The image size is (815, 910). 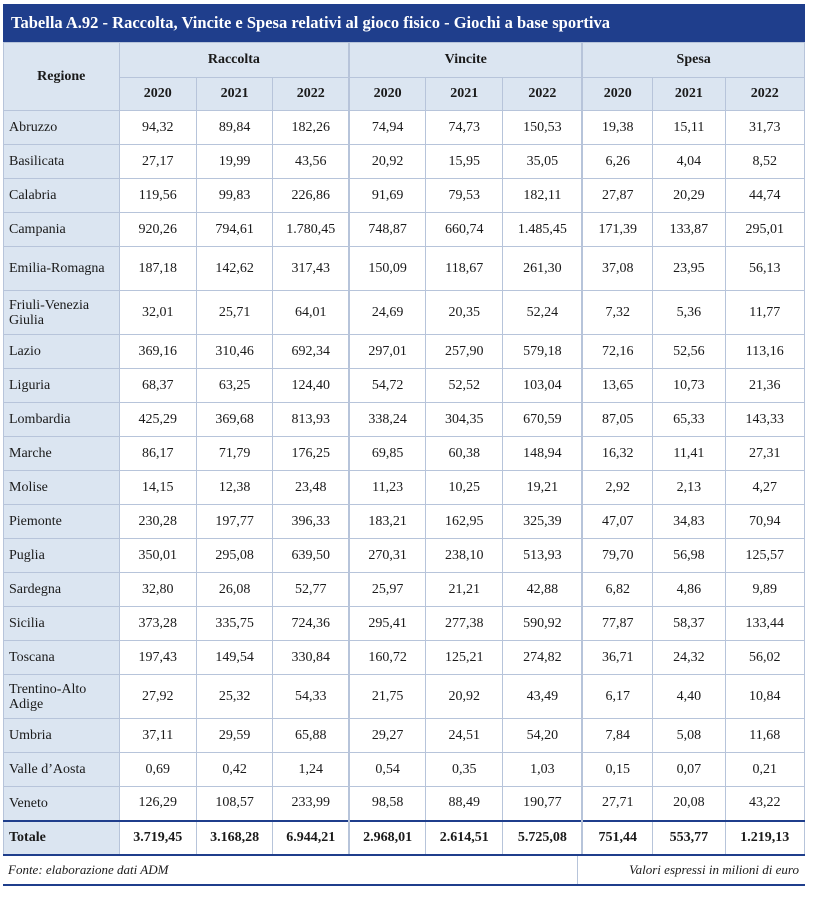 I want to click on group-header-vincite: Vincite, so click(x=465, y=60).